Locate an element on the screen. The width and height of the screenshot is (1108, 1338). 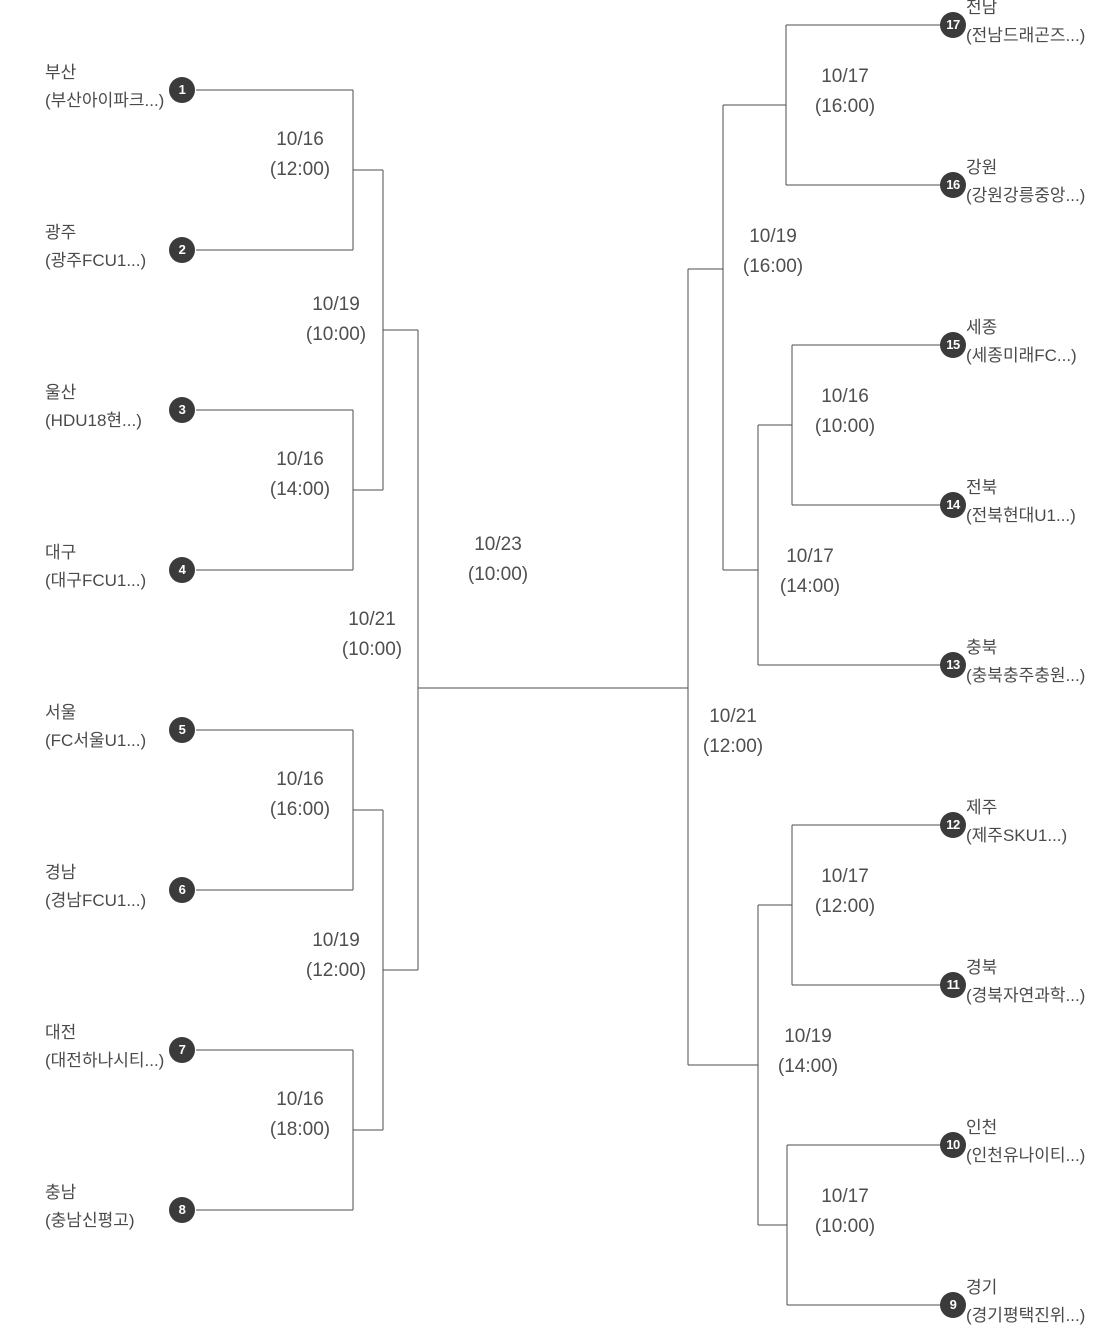
seed-badge-17: 17 is located at coordinates (953, 25).